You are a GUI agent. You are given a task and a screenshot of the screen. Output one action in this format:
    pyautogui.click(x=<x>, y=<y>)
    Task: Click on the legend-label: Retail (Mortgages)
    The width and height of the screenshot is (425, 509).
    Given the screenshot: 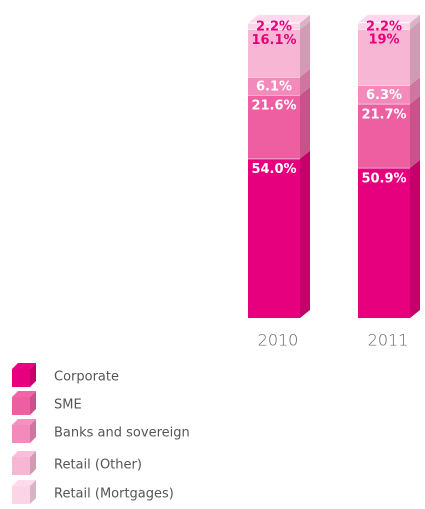 What is the action you would take?
    pyautogui.click(x=114, y=494)
    